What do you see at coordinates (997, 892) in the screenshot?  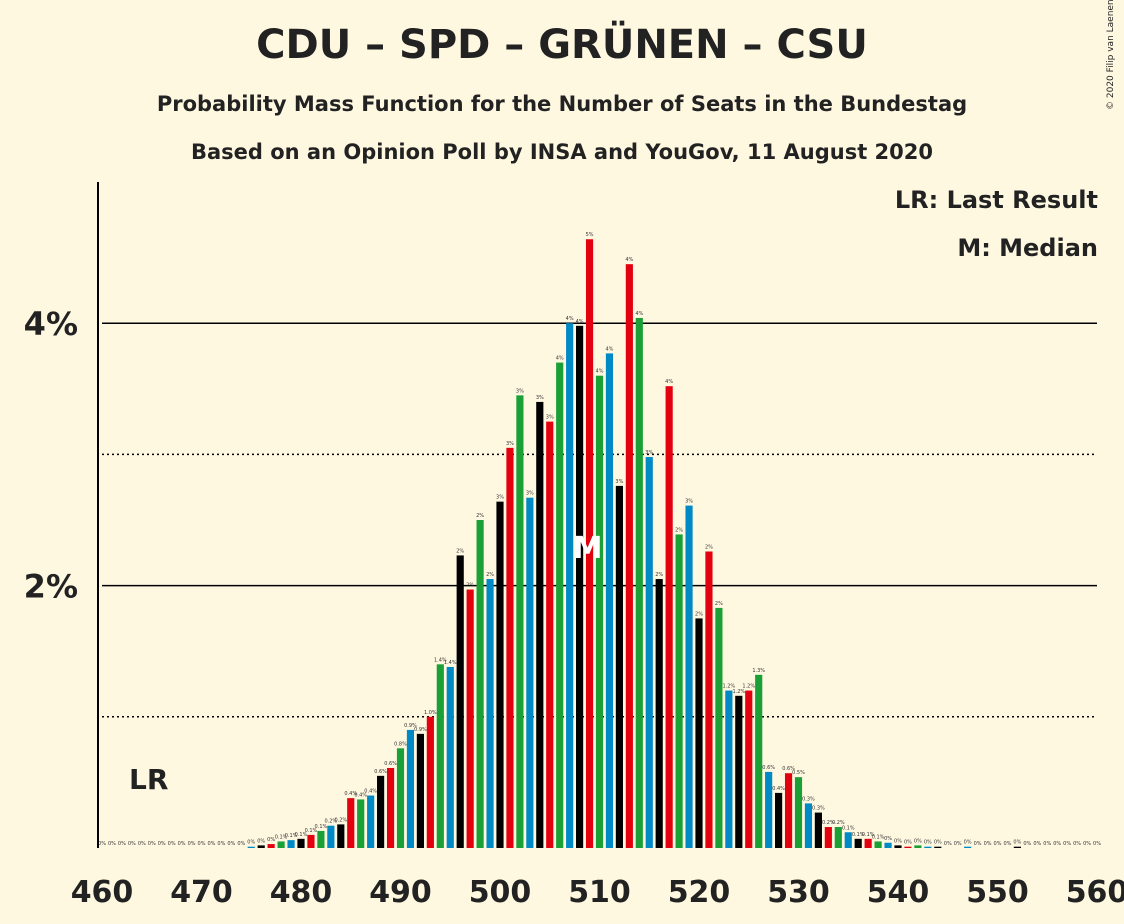 I see `x-tick-label: 550` at bounding box center [997, 892].